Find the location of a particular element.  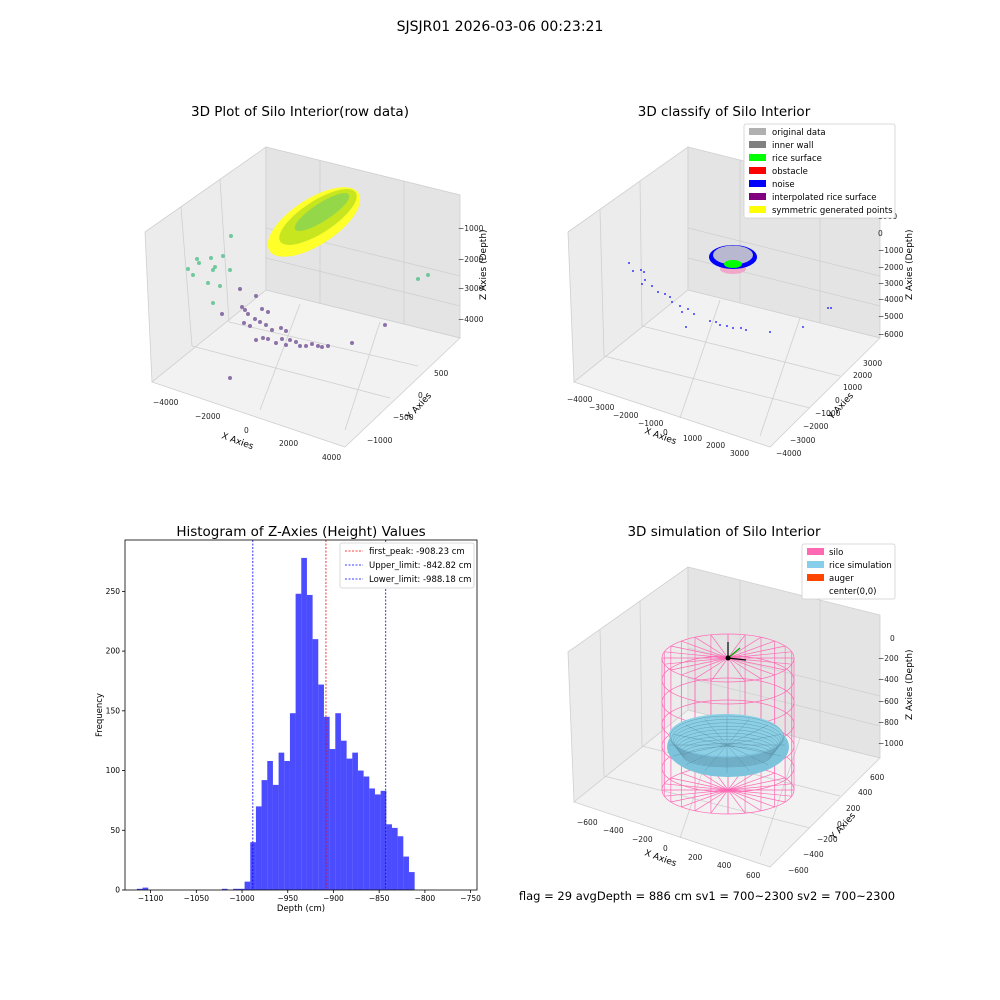

legend-label: auger is located at coordinates (841, 579).